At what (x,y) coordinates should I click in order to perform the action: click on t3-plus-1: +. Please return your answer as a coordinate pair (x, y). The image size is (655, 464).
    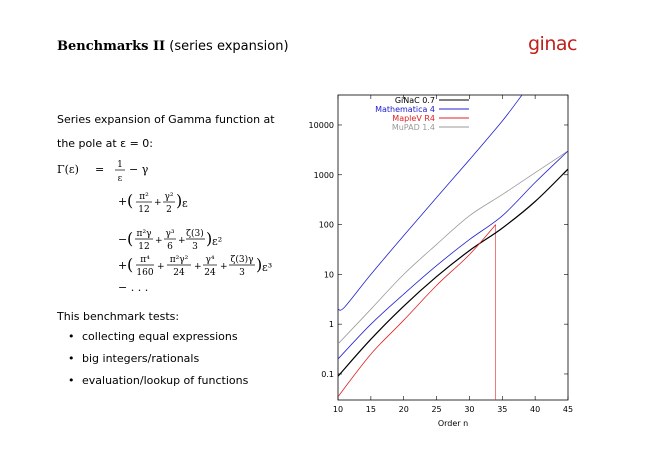
    Looking at the image, I should click on (159, 241).